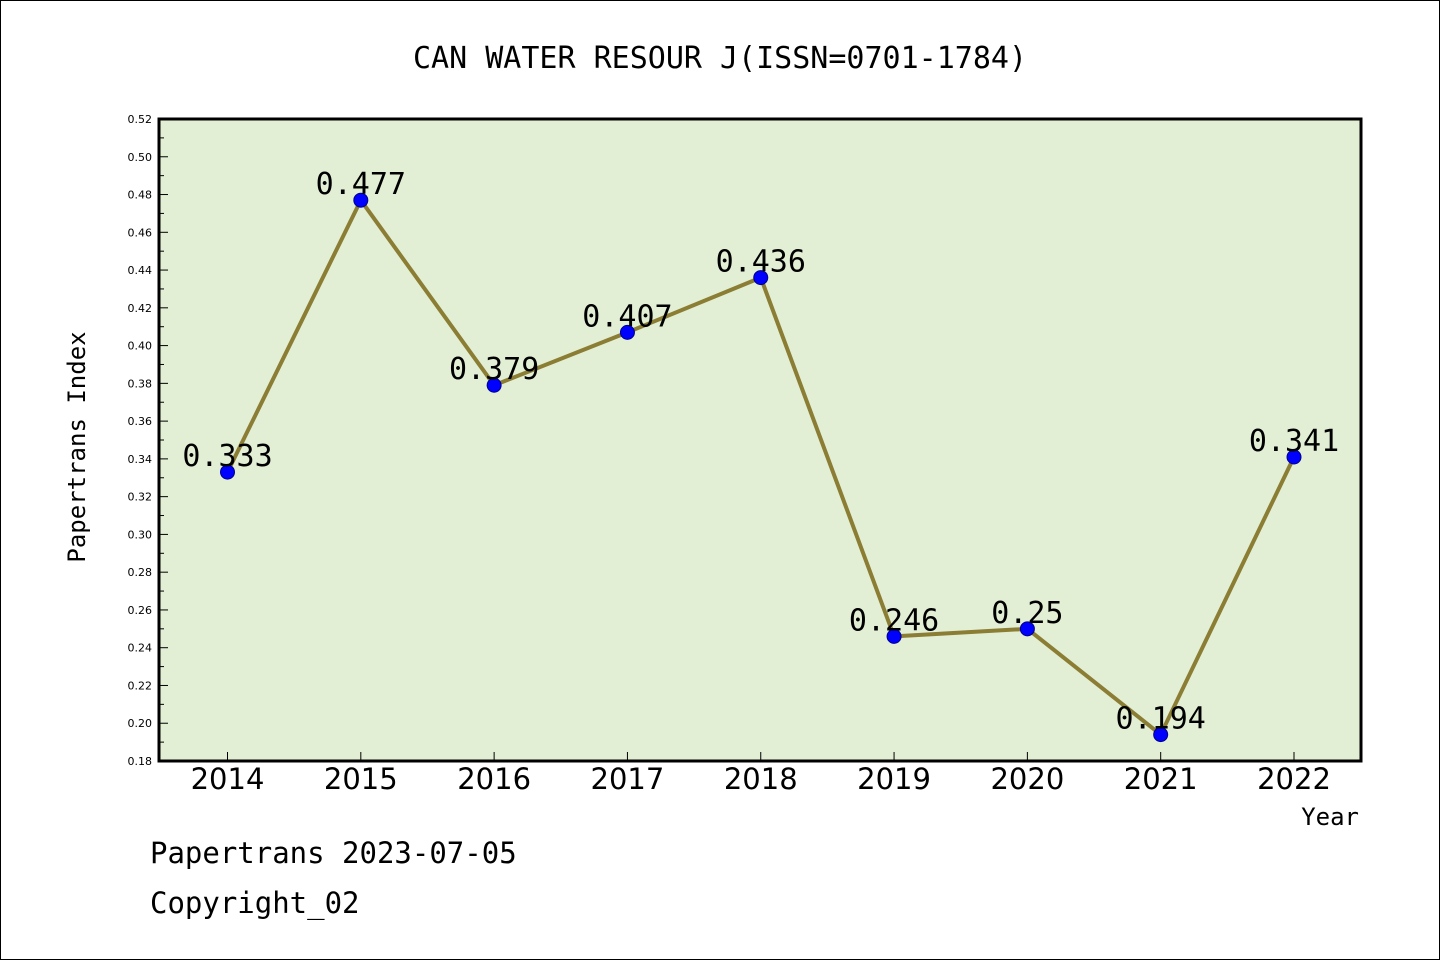 The image size is (1440, 960). Describe the element at coordinates (227, 456) in the screenshot. I see `data-label: 0.333` at that location.